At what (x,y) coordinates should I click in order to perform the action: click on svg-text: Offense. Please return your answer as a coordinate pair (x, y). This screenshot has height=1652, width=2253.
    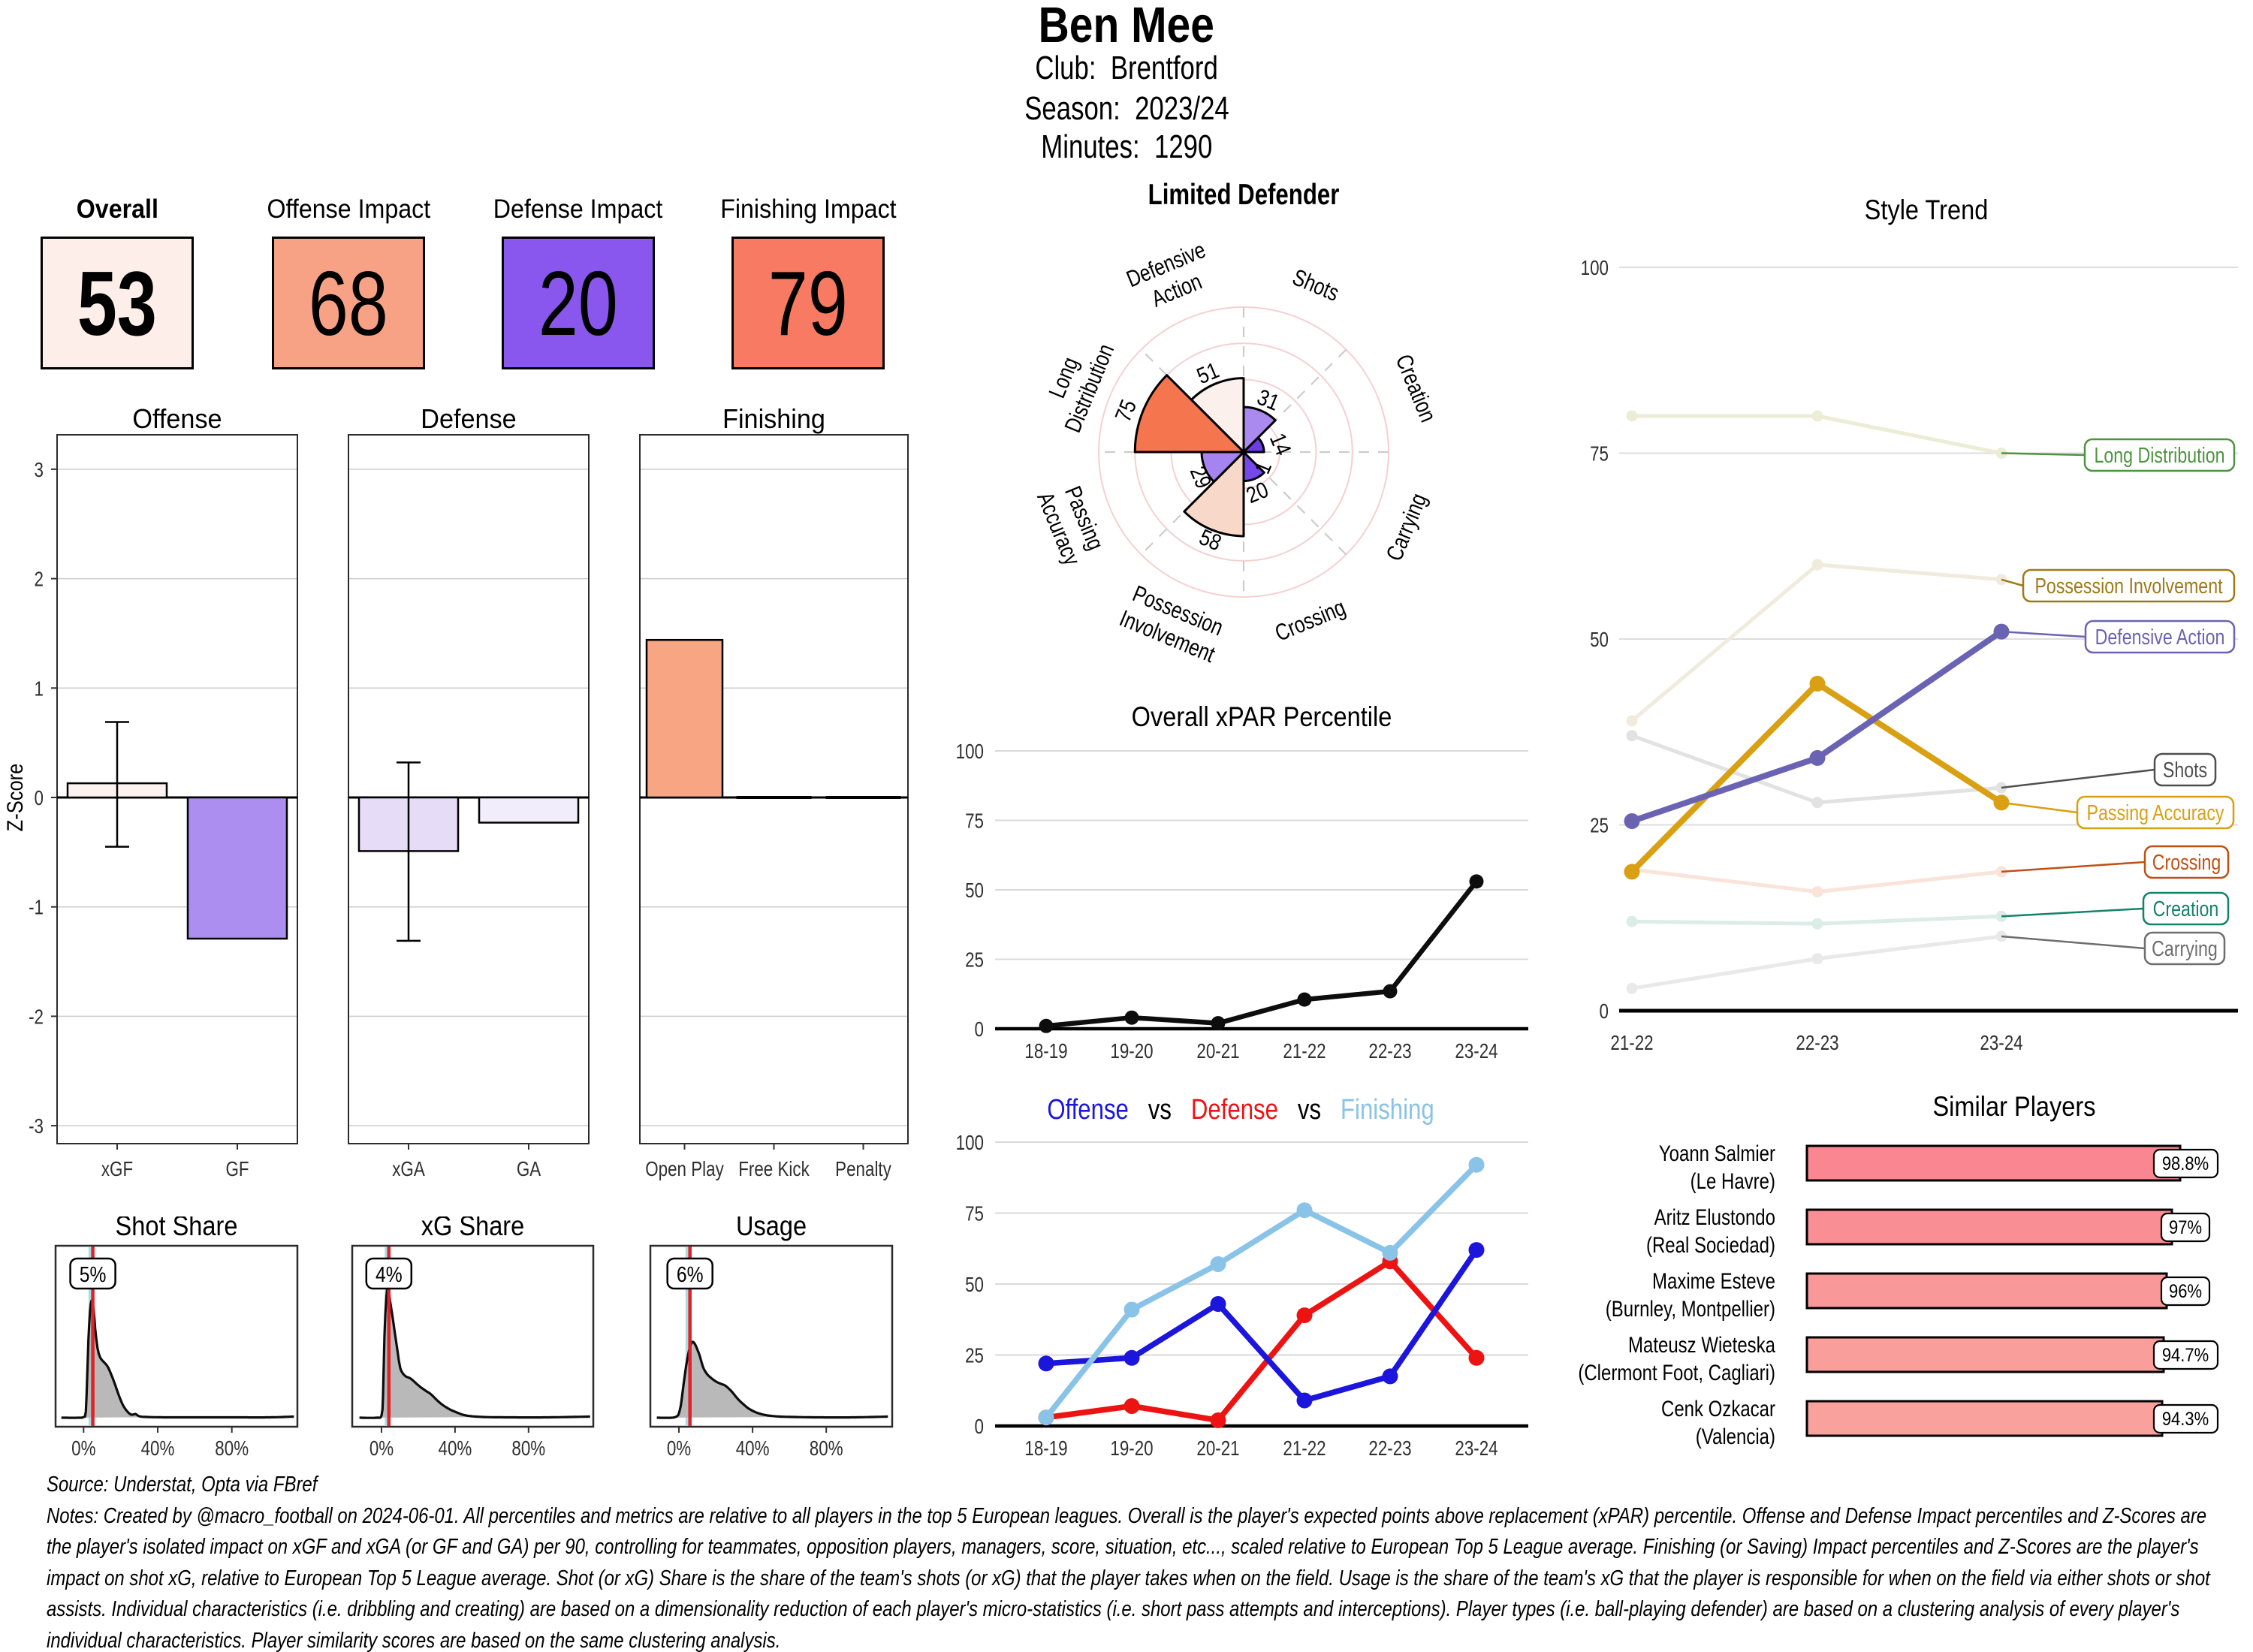
    Looking at the image, I should click on (177, 419).